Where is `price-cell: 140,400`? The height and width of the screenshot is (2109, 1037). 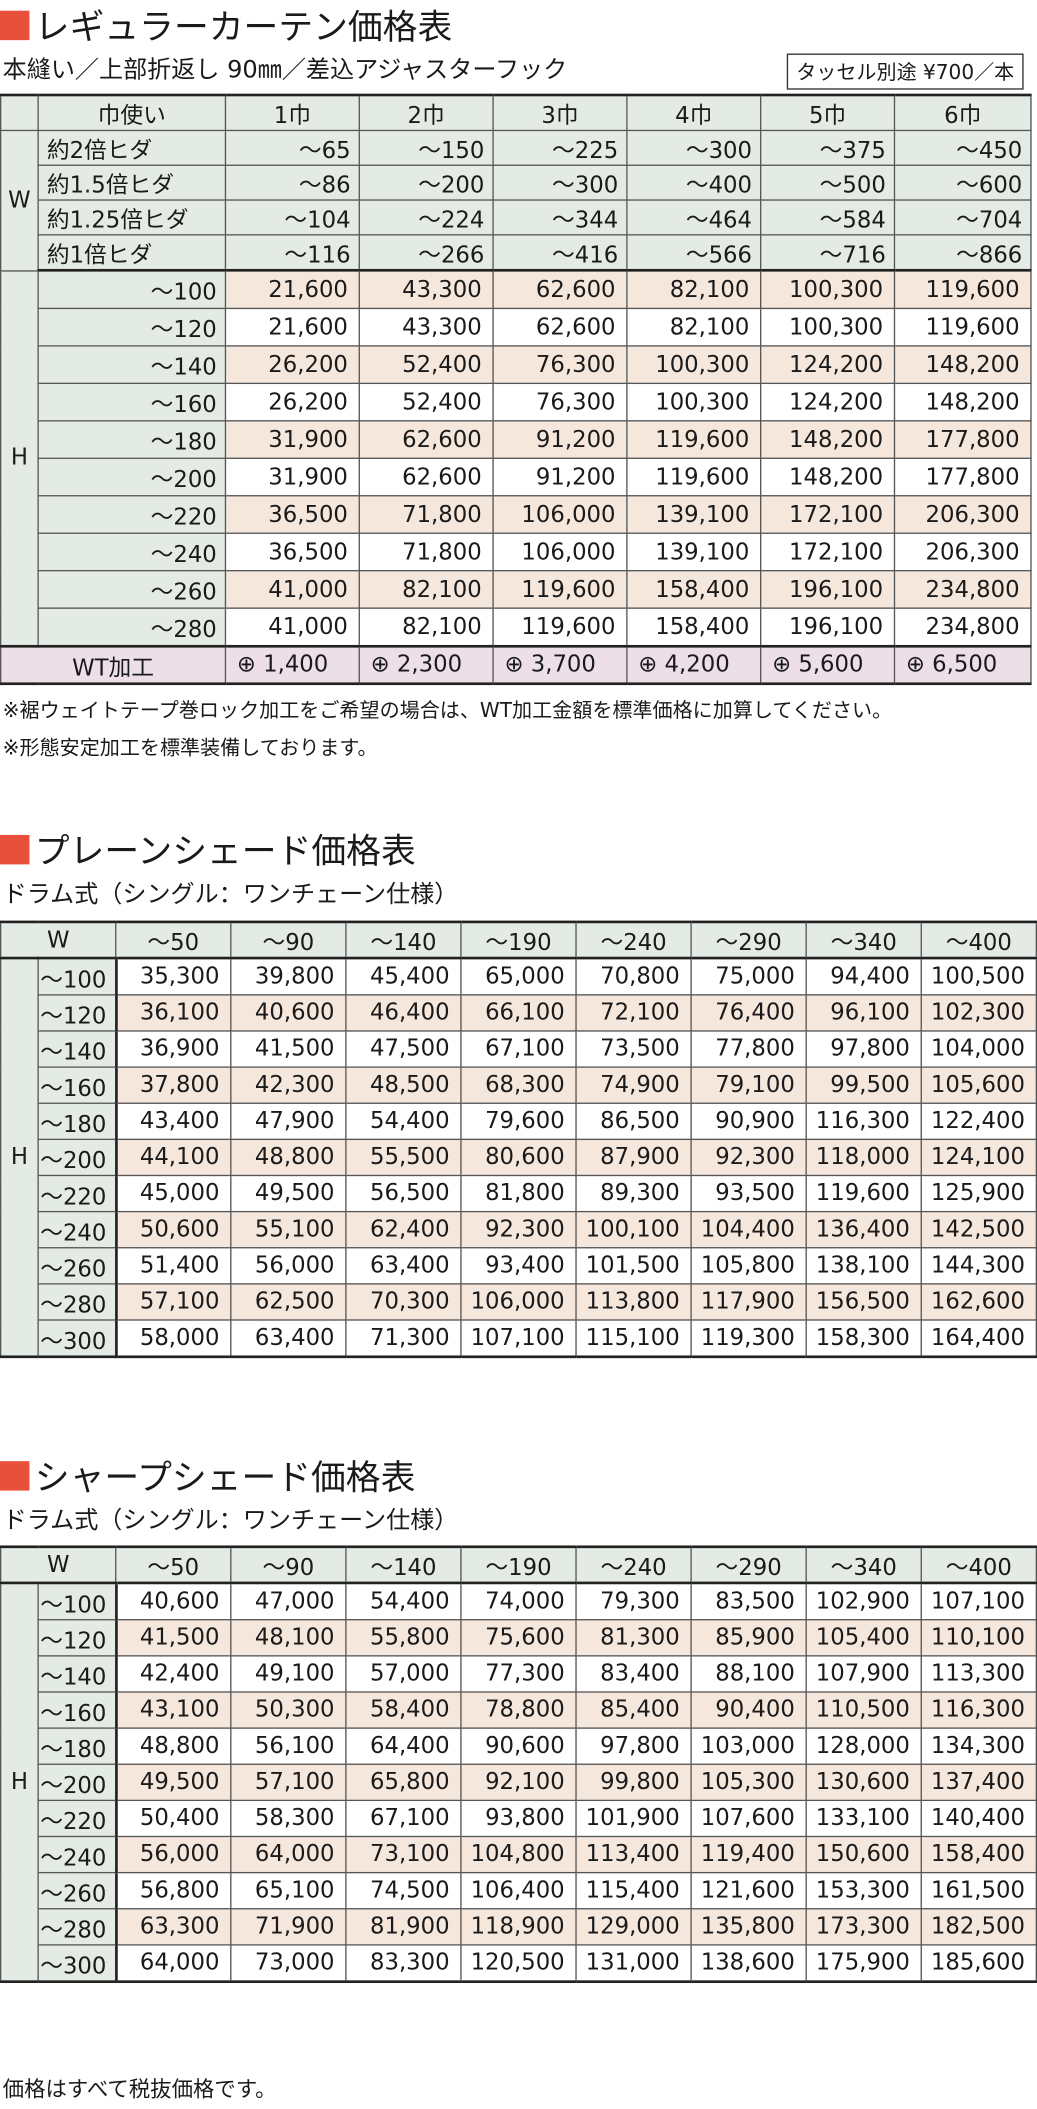 price-cell: 140,400 is located at coordinates (978, 1818).